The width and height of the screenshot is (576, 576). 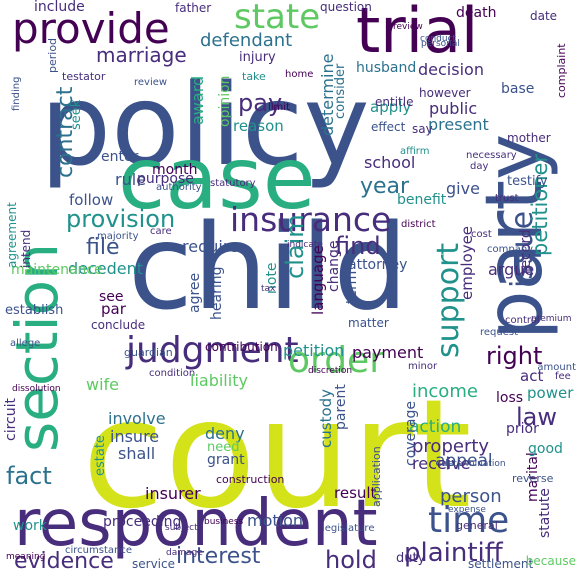 What do you see at coordinates (217, 179) in the screenshot?
I see `word-case: case` at bounding box center [217, 179].